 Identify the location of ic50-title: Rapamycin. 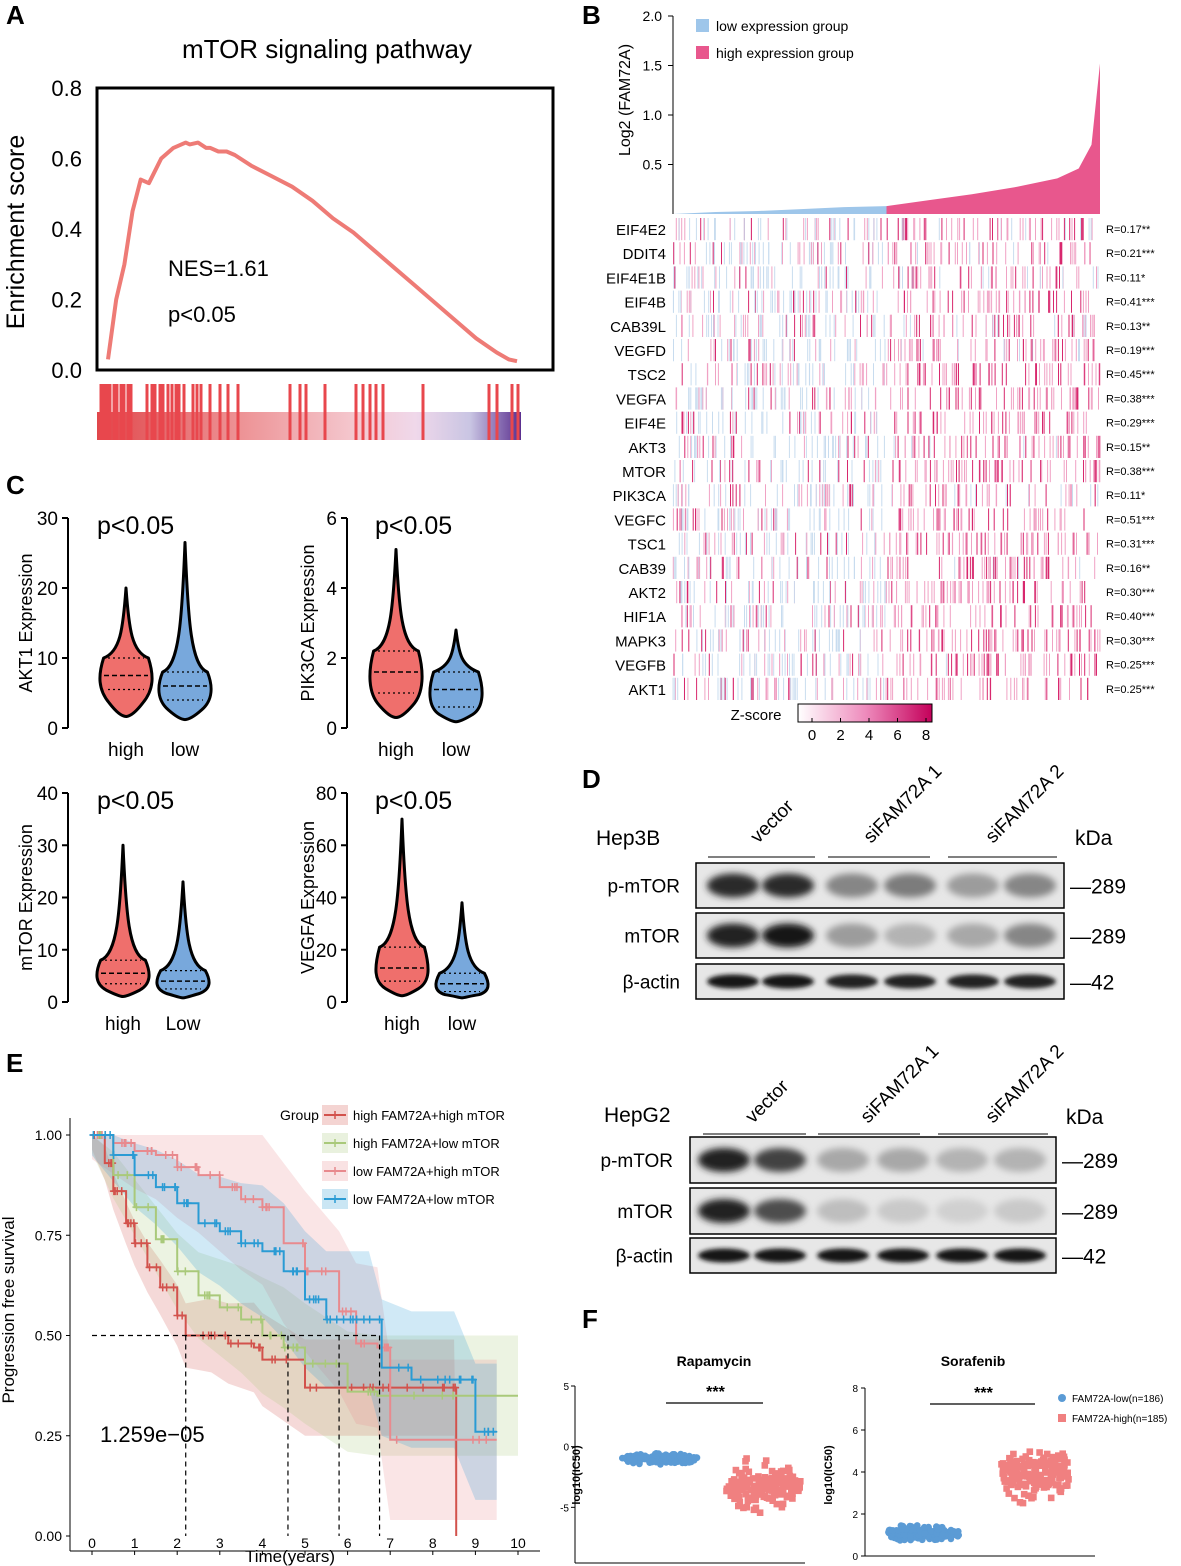
(714, 1361).